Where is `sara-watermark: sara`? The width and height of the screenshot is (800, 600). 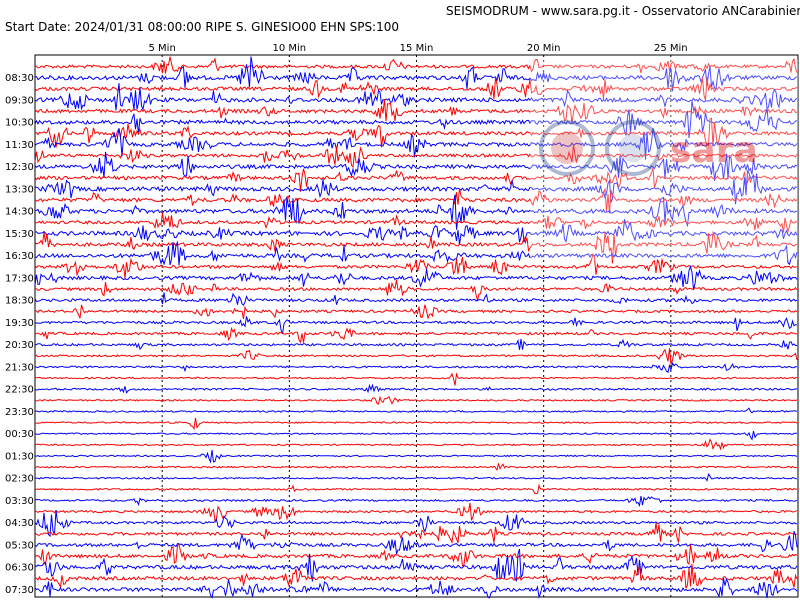 sara-watermark: sara is located at coordinates (664, 160).